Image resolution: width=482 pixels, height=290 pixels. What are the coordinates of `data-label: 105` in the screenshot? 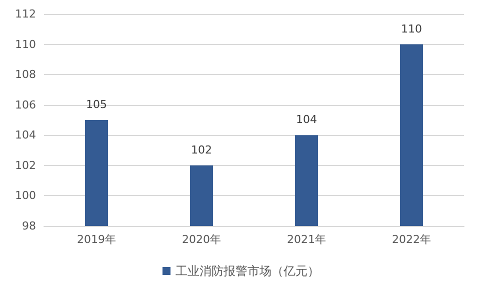 It's located at (96, 104).